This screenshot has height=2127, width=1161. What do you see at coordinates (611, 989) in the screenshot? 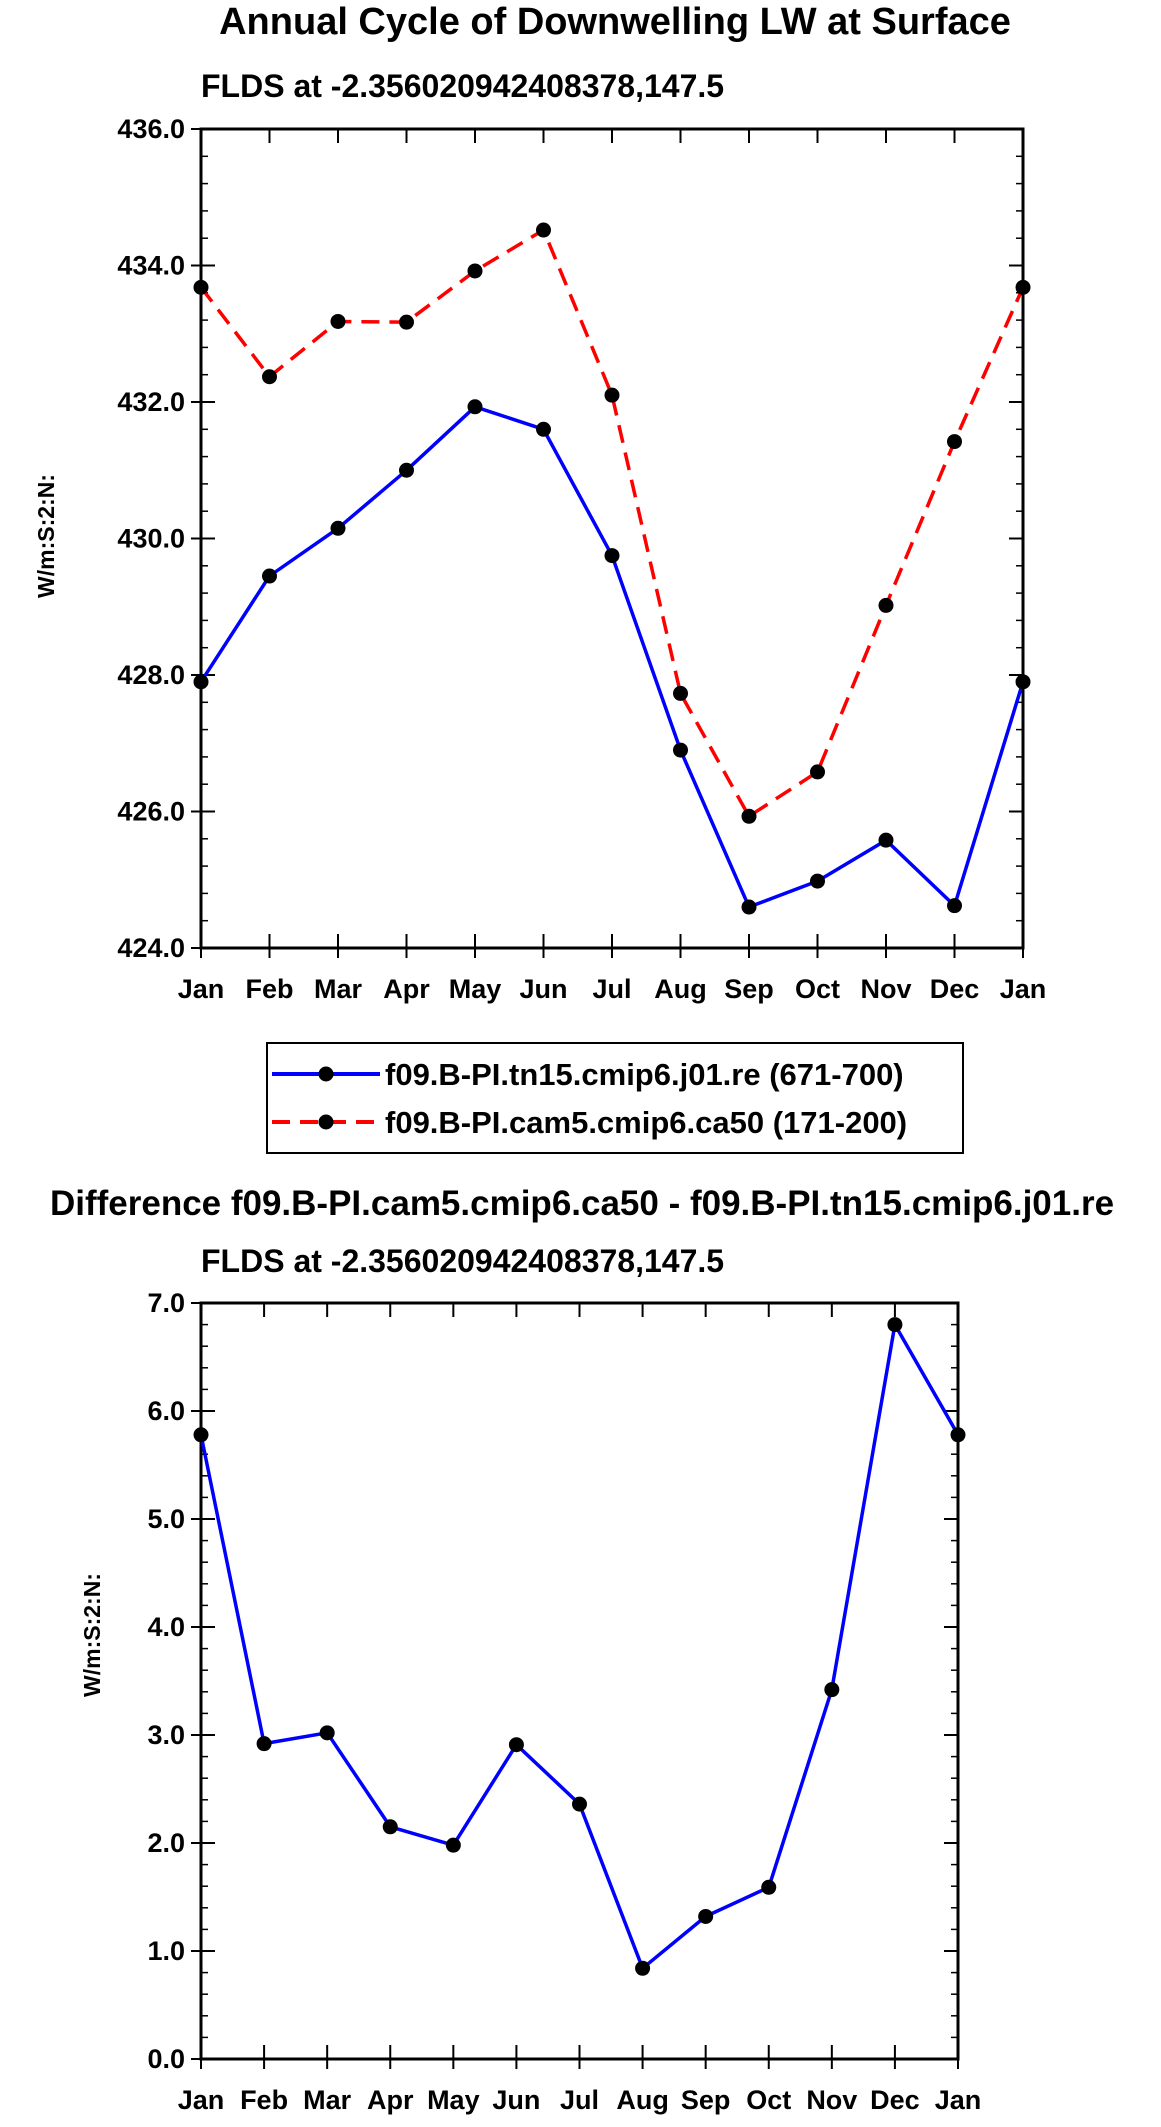
I see `chart1-xtick-label: Jul` at bounding box center [611, 989].